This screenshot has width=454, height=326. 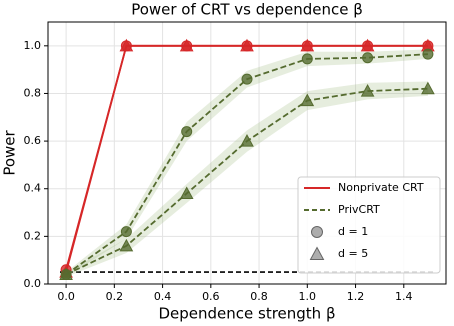 What do you see at coordinates (10, 152) in the screenshot?
I see `y-axis-label: Power` at bounding box center [10, 152].